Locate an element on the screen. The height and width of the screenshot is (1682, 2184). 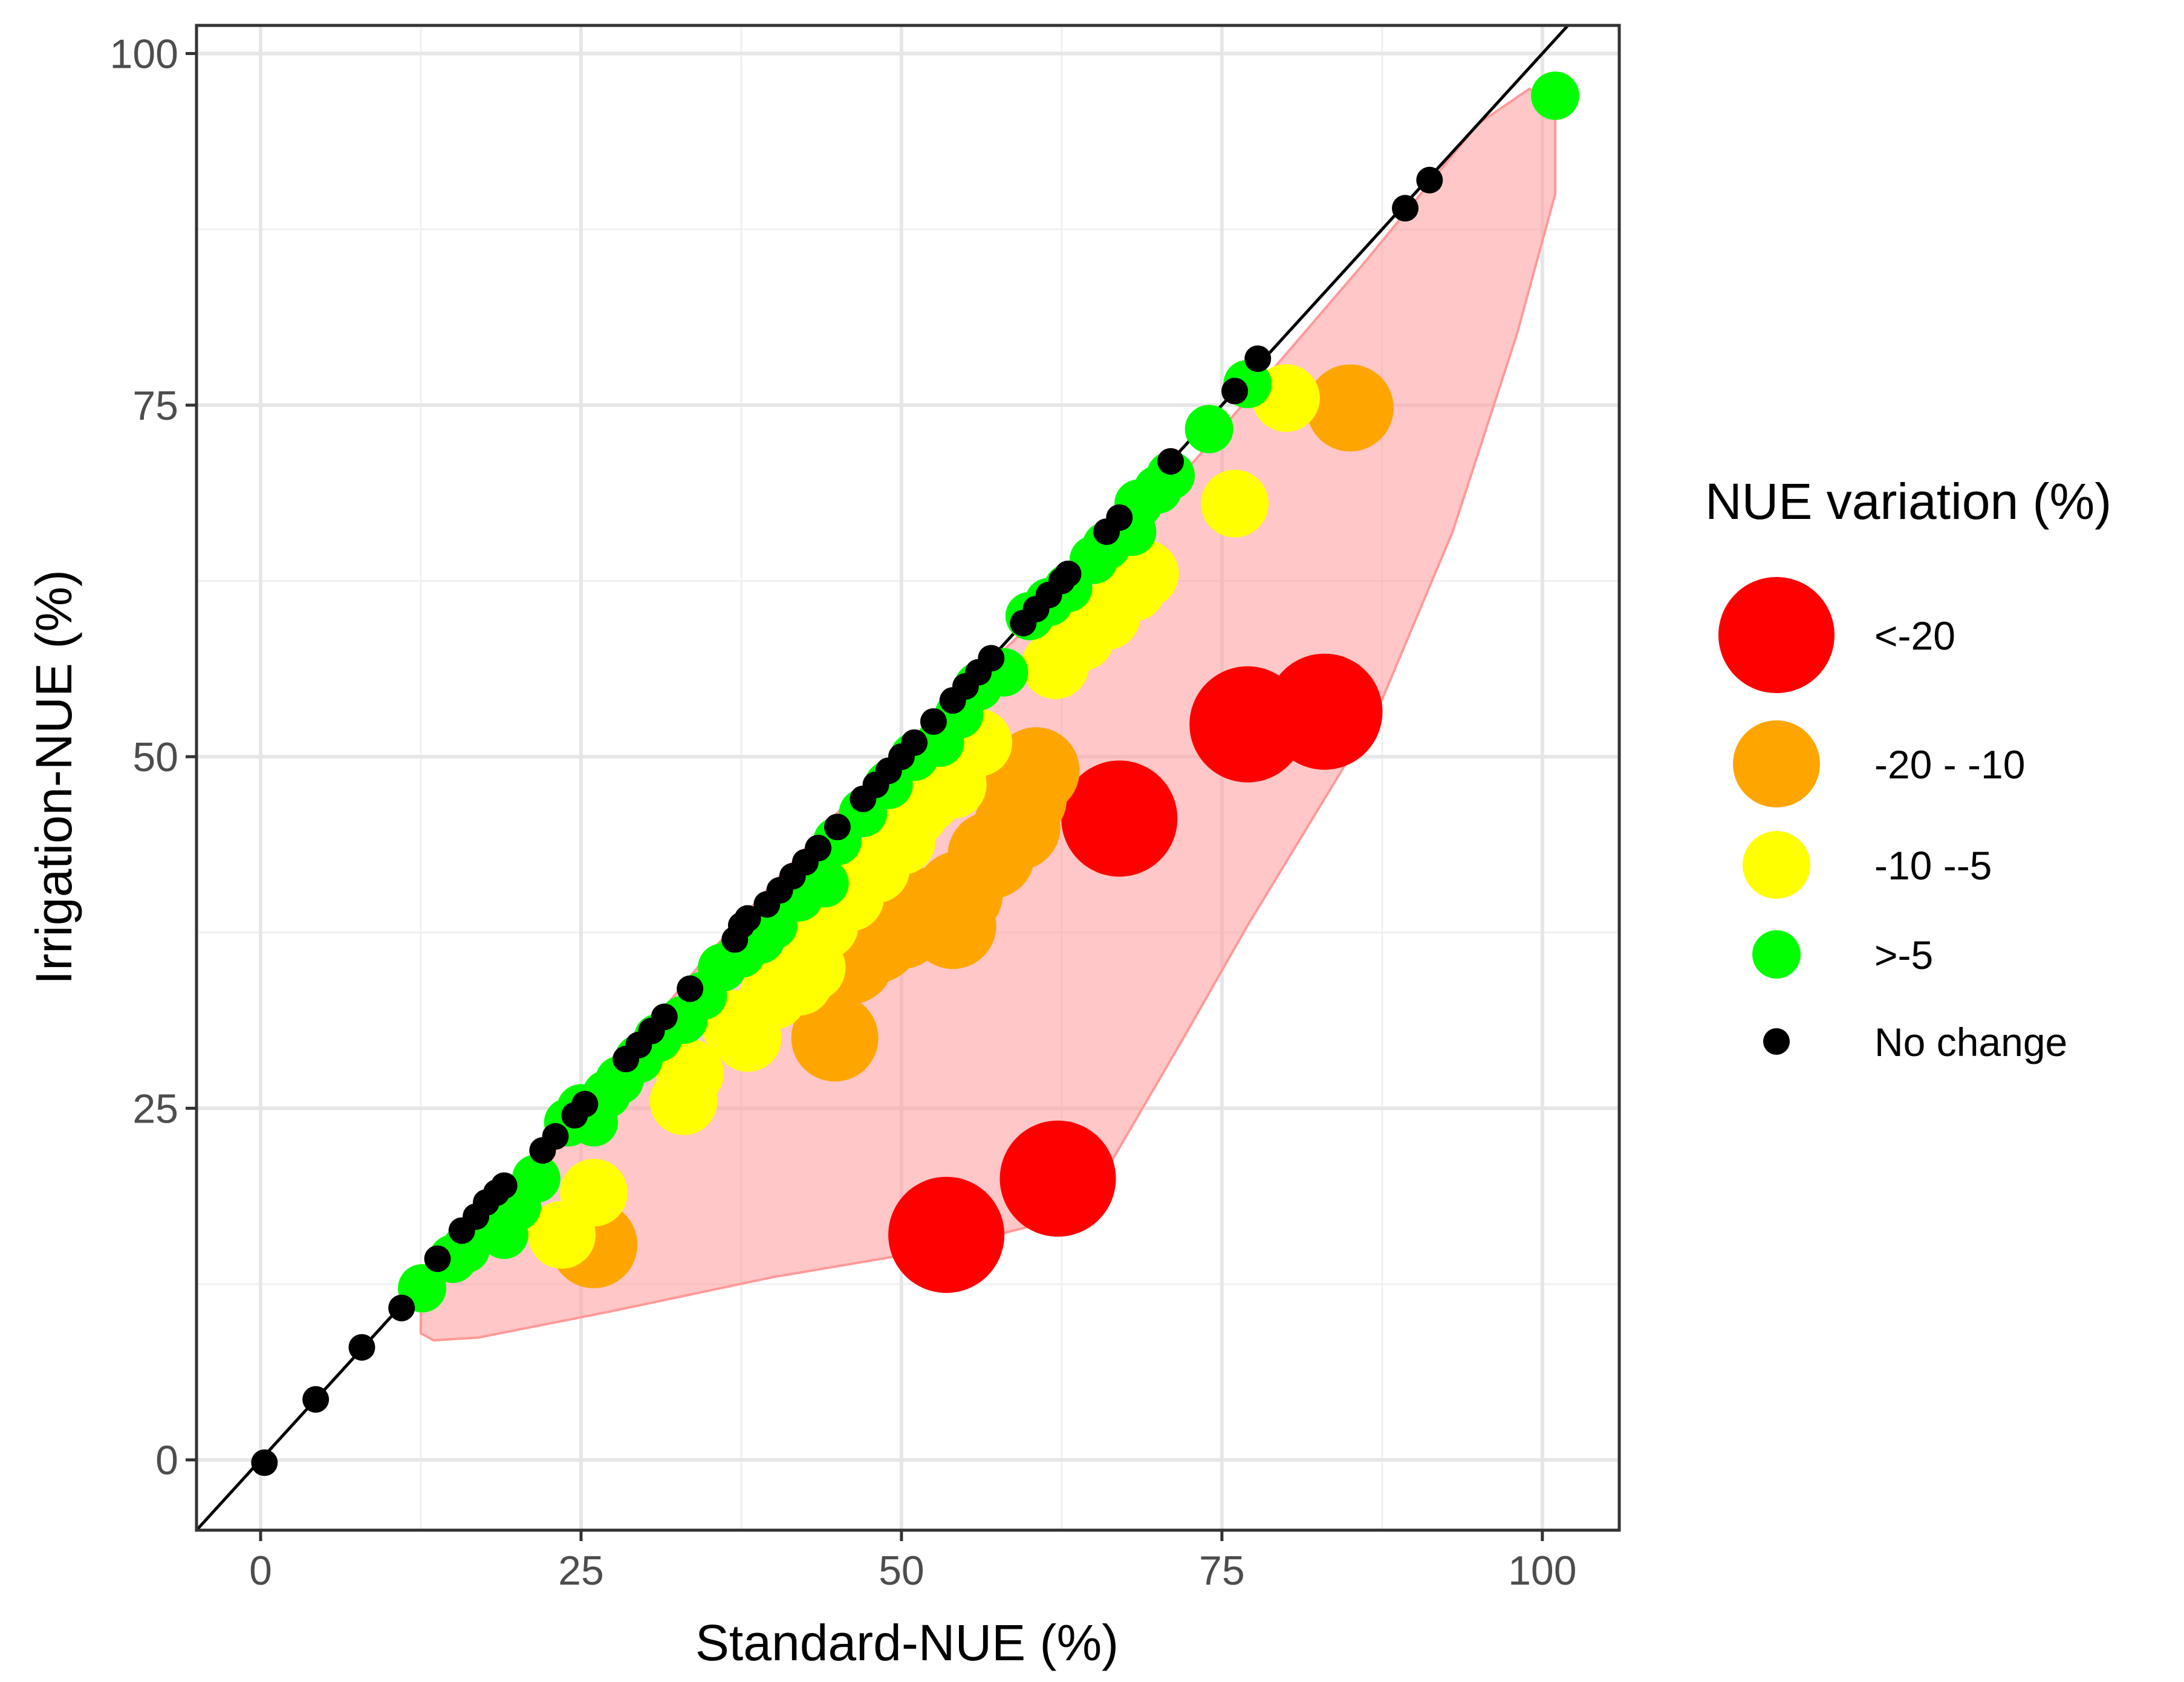
legend-entry-20-10: -20 - -10 is located at coordinates (1879, 763).